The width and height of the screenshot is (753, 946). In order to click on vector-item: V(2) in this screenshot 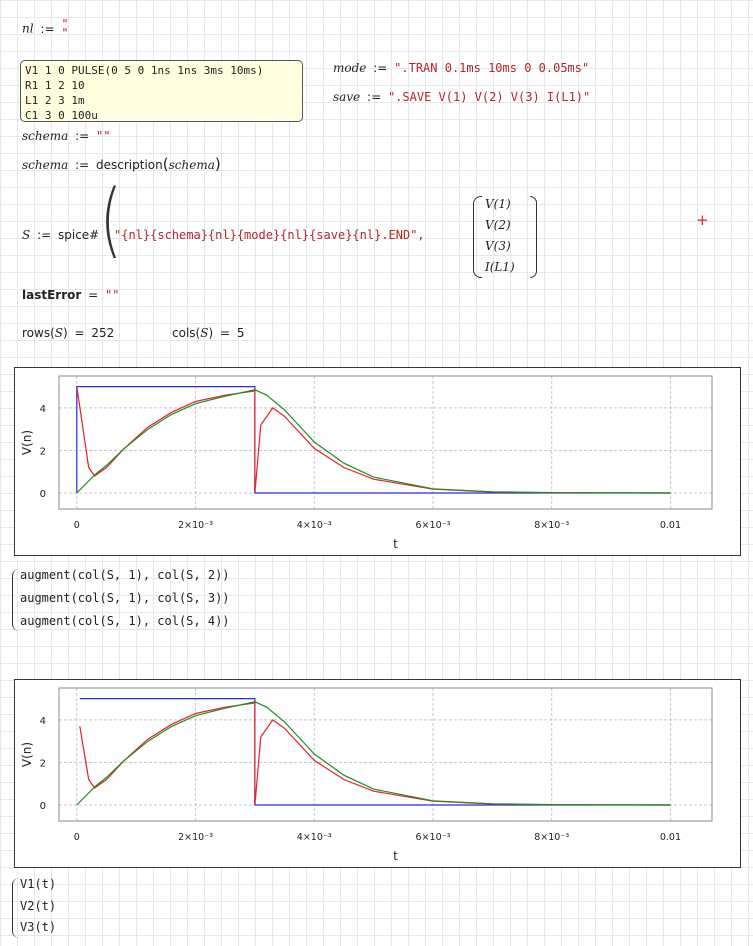, I will do `click(498, 225)`.